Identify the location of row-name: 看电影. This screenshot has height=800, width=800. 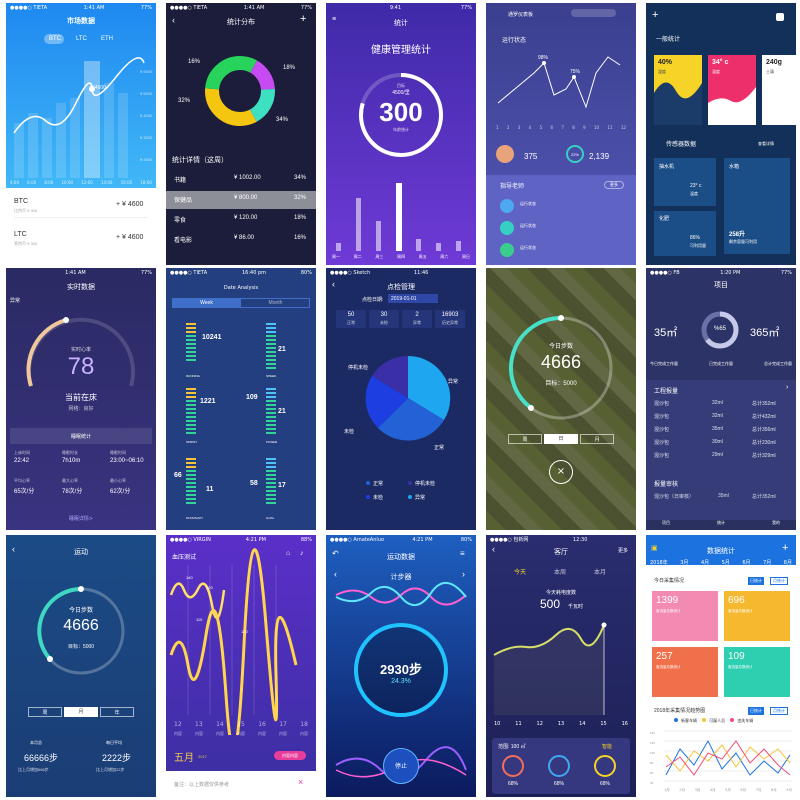
(183, 241).